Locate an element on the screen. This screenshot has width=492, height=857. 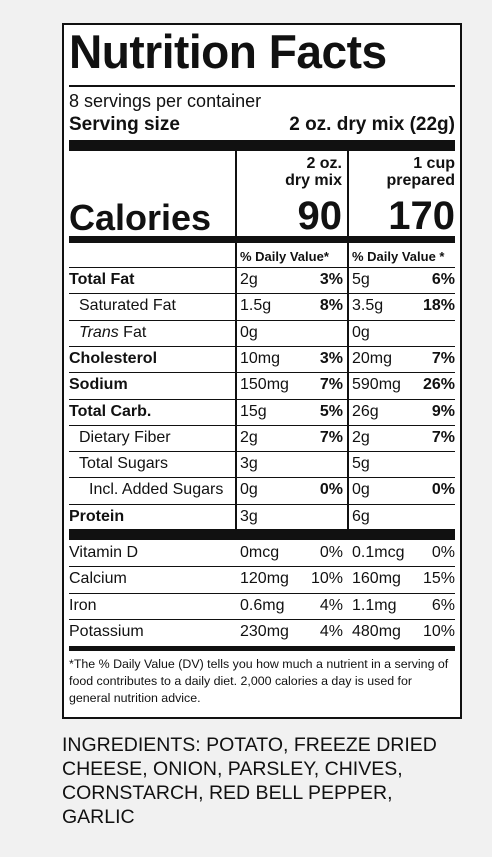
amount-value: 120mg is located at coordinates (264, 579).